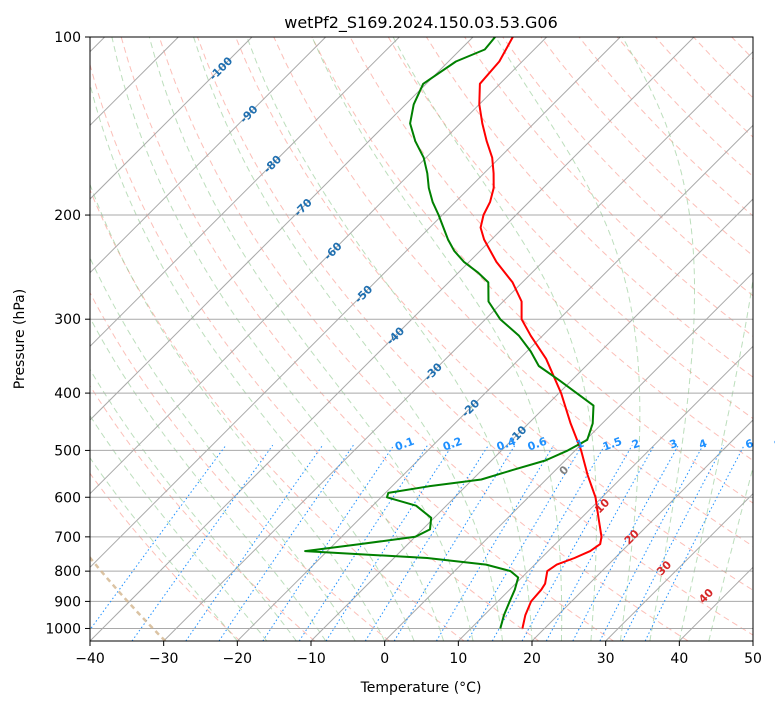 The width and height of the screenshot is (775, 708). Describe the element at coordinates (636, 444) in the screenshot. I see `mixing-ratio-label: 2` at that location.